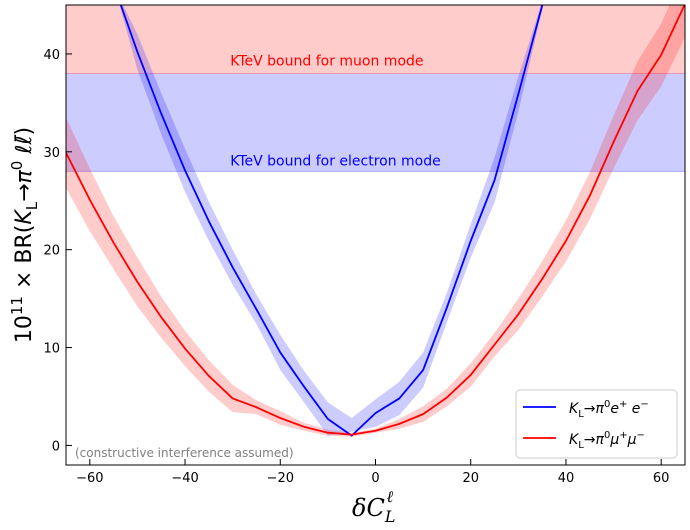 The width and height of the screenshot is (690, 530). What do you see at coordinates (56, 446) in the screenshot?
I see `y-tick-label: 0` at bounding box center [56, 446].